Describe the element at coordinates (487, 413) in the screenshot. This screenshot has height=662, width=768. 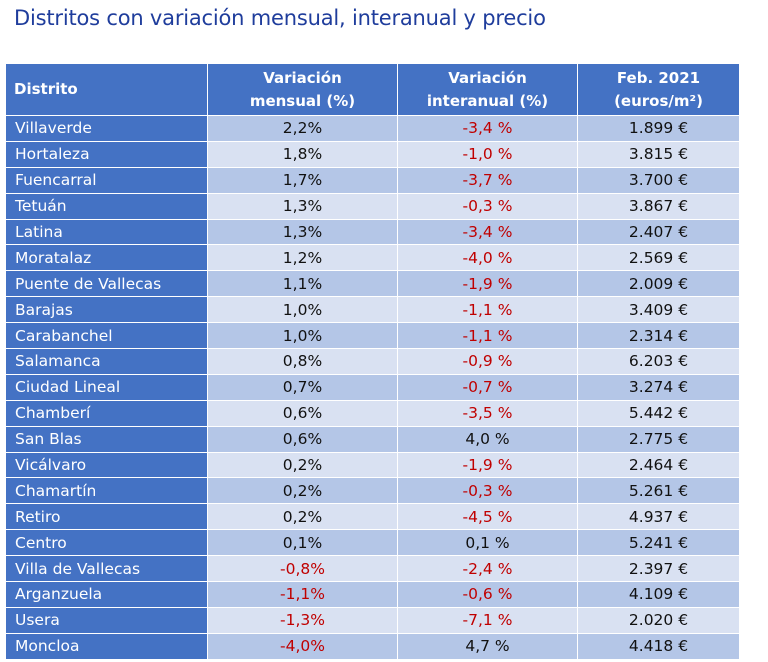
I see `yearly-variation-cell: -3,5 %` at that location.